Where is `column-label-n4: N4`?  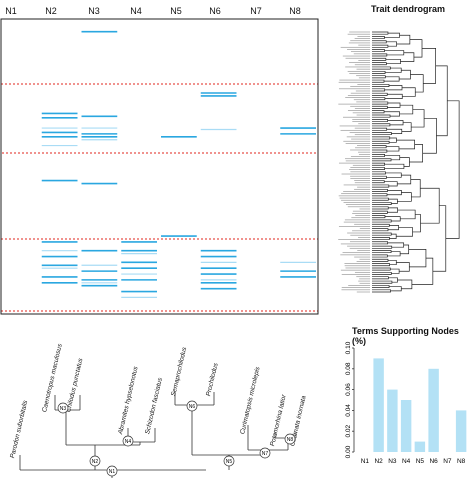 column-label-n4: N4 is located at coordinates (136, 11).